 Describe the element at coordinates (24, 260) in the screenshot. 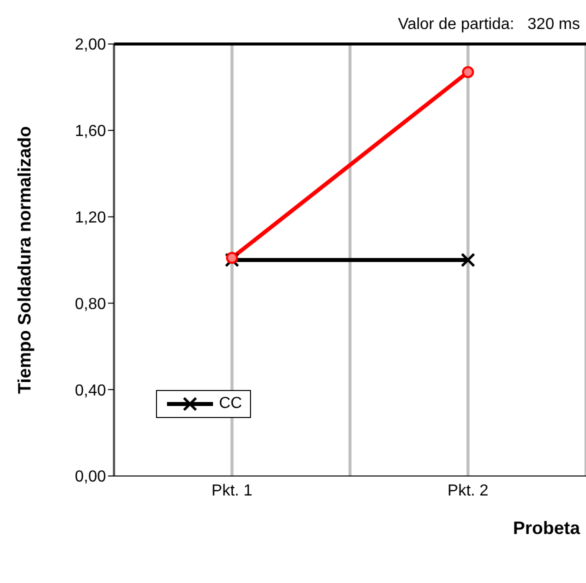

I see `y-axis-title: Tiempo Soldadura normalizado` at that location.